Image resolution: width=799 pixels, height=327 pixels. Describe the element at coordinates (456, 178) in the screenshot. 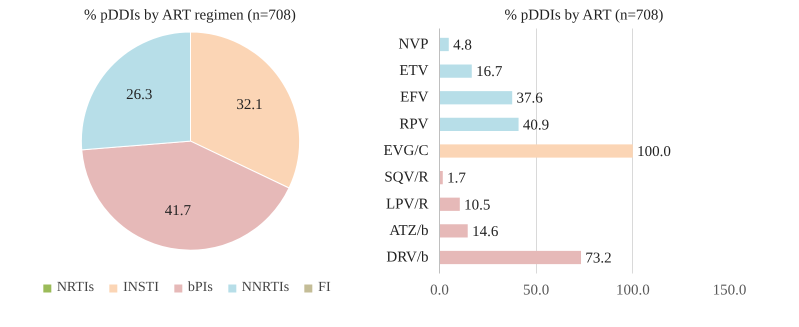

I see `data-label: 1.7` at that location.